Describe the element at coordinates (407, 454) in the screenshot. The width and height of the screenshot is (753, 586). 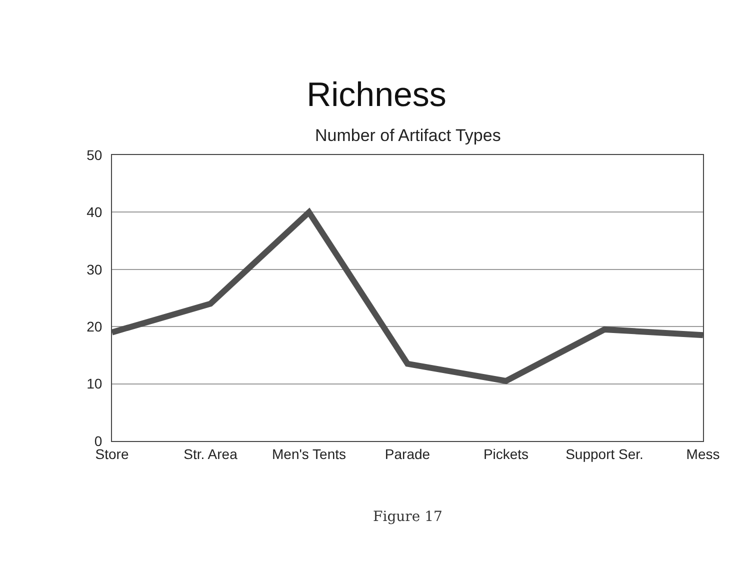
I see `x-tick-label: Parade` at that location.